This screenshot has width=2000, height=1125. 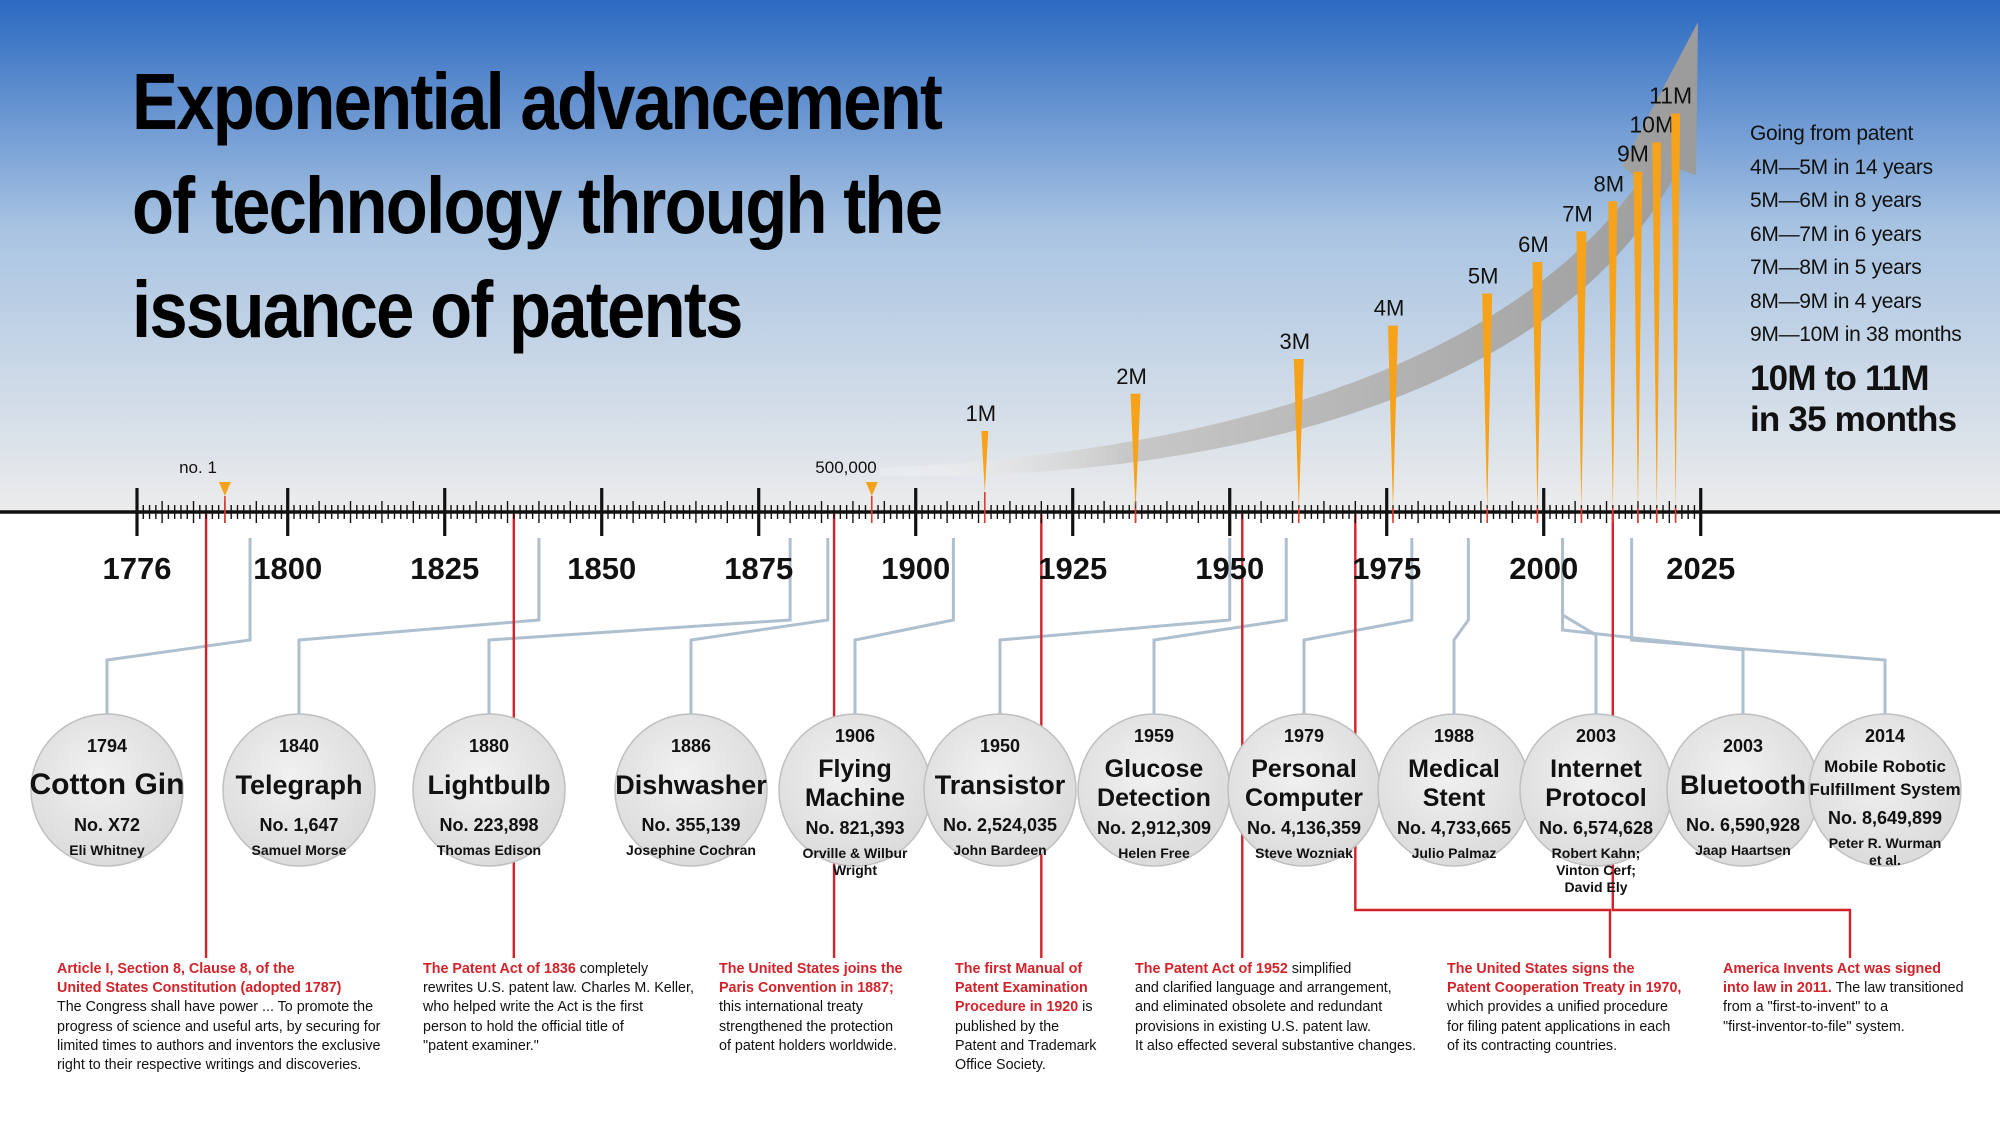 I want to click on axis-year-label: 2025, so click(x=1700, y=568).